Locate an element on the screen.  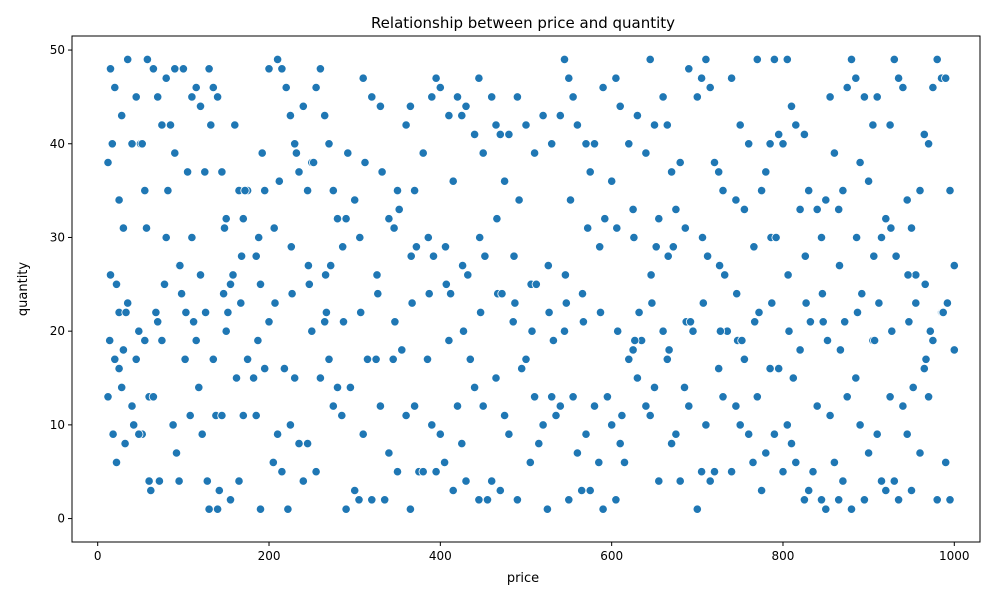
chart-title: Relationship between price and quantity is located at coordinates (523, 23).